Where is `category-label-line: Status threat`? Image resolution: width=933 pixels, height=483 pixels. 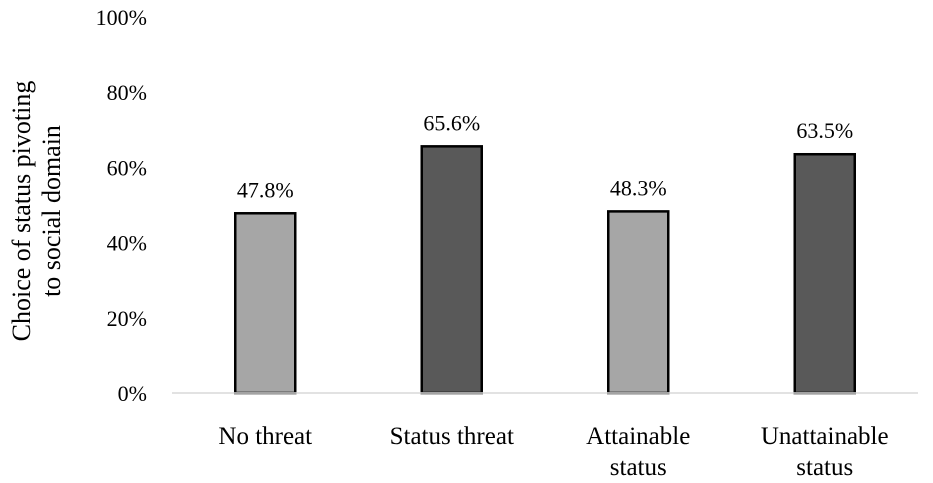
category-label-line: Status threat is located at coordinates (452, 436).